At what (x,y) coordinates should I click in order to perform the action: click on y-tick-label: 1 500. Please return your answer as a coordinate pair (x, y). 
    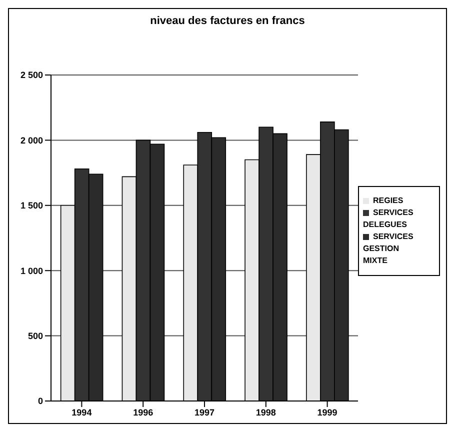
    Looking at the image, I should click on (31, 205).